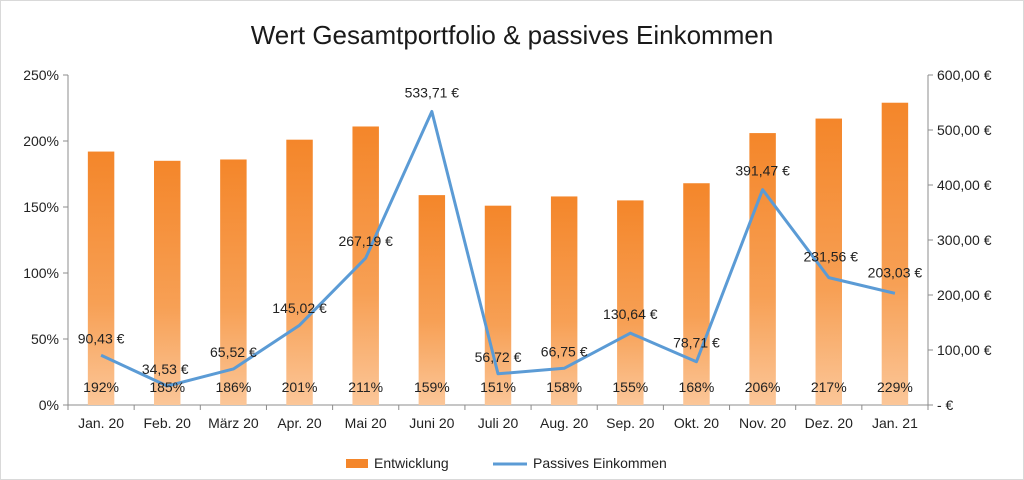  I want to click on x-tick-label: Aug. 20, so click(564, 423).